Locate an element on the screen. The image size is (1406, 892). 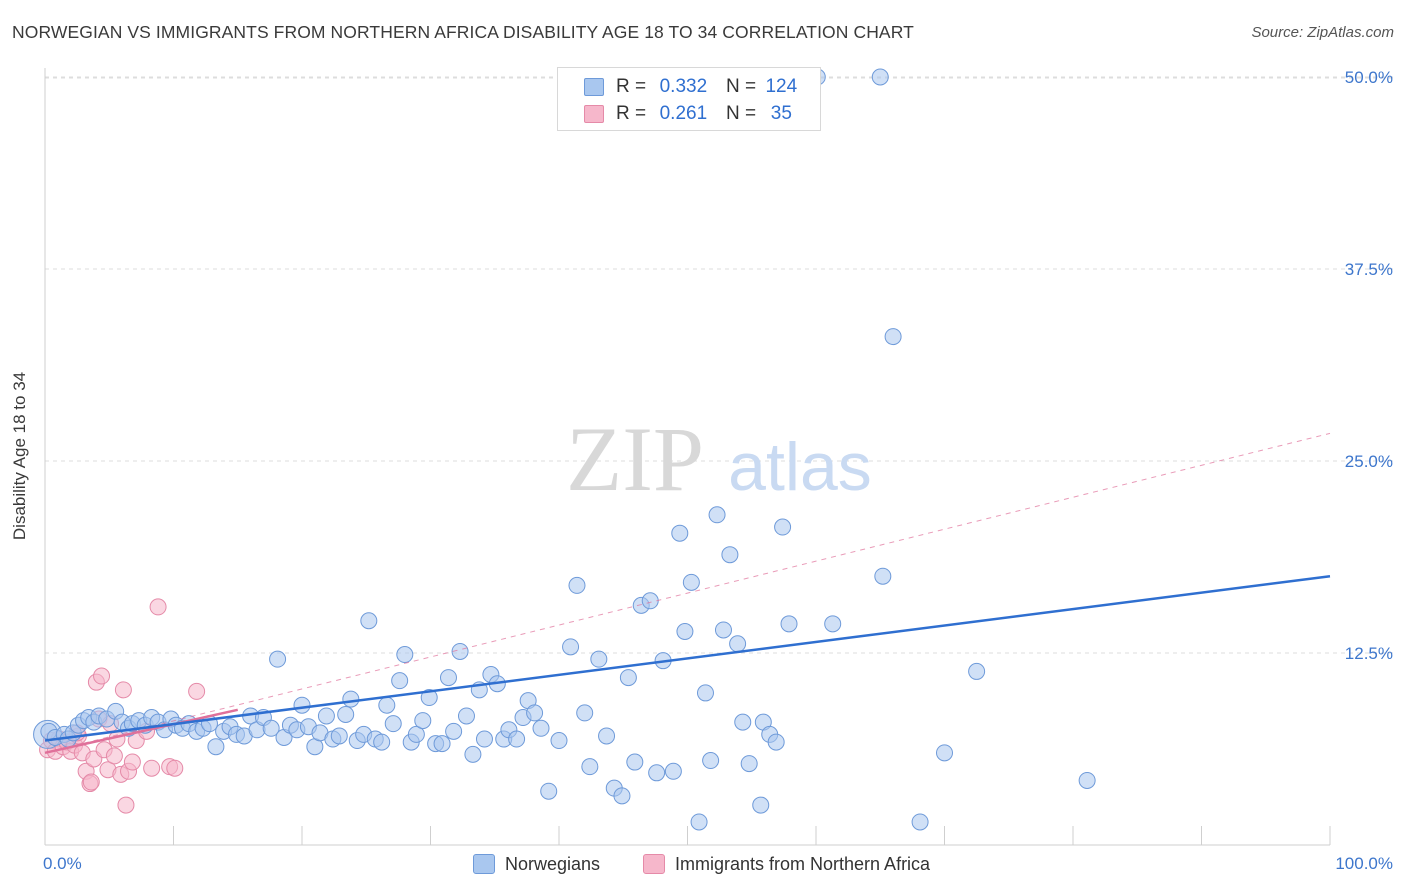
x-tick-label: 100.0% is located at coordinates (1364, 863).